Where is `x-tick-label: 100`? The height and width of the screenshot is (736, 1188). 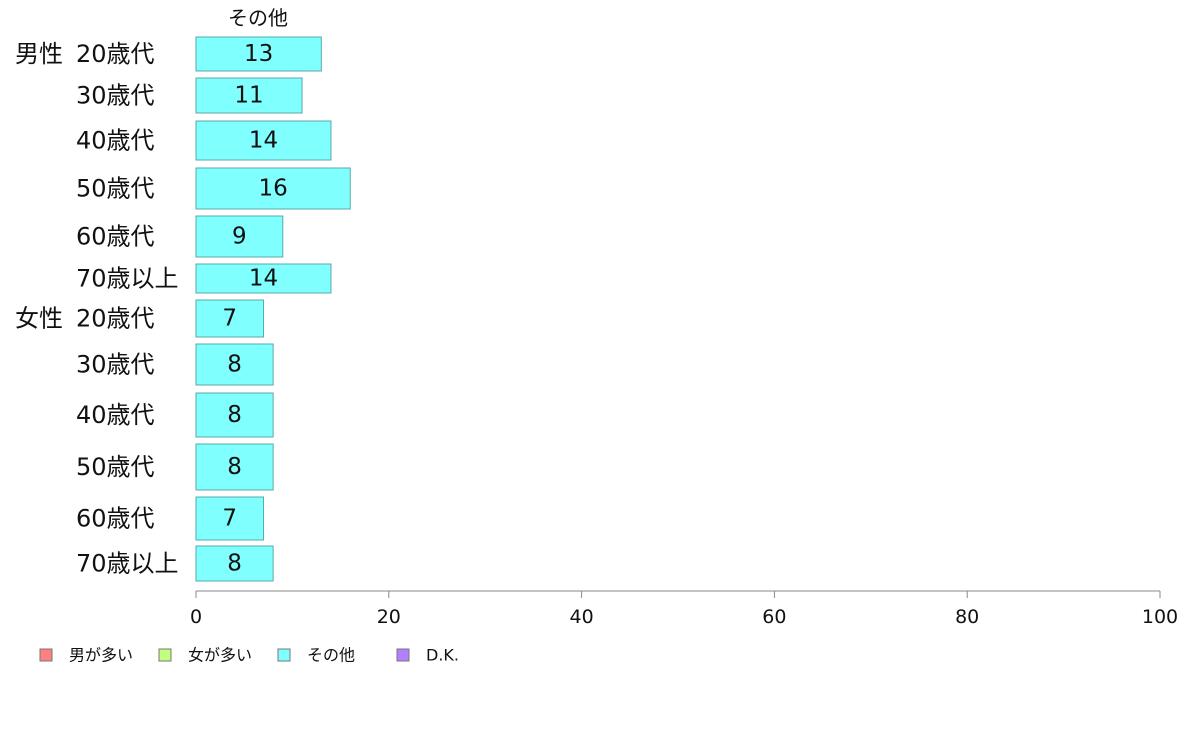
x-tick-label: 100 is located at coordinates (1160, 617).